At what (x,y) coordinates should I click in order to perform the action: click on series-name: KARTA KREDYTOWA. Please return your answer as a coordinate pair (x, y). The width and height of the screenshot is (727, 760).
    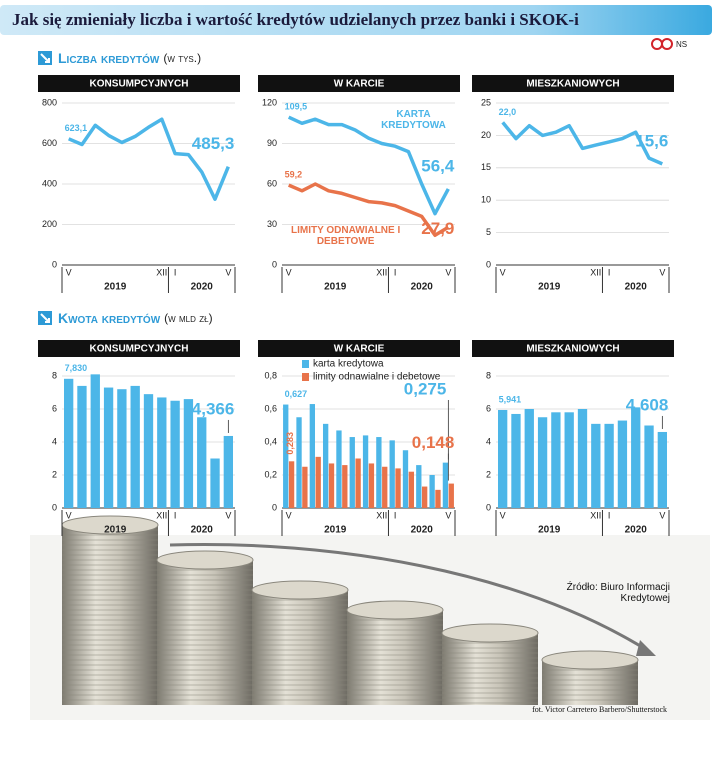
    Looking at the image, I should click on (413, 120).